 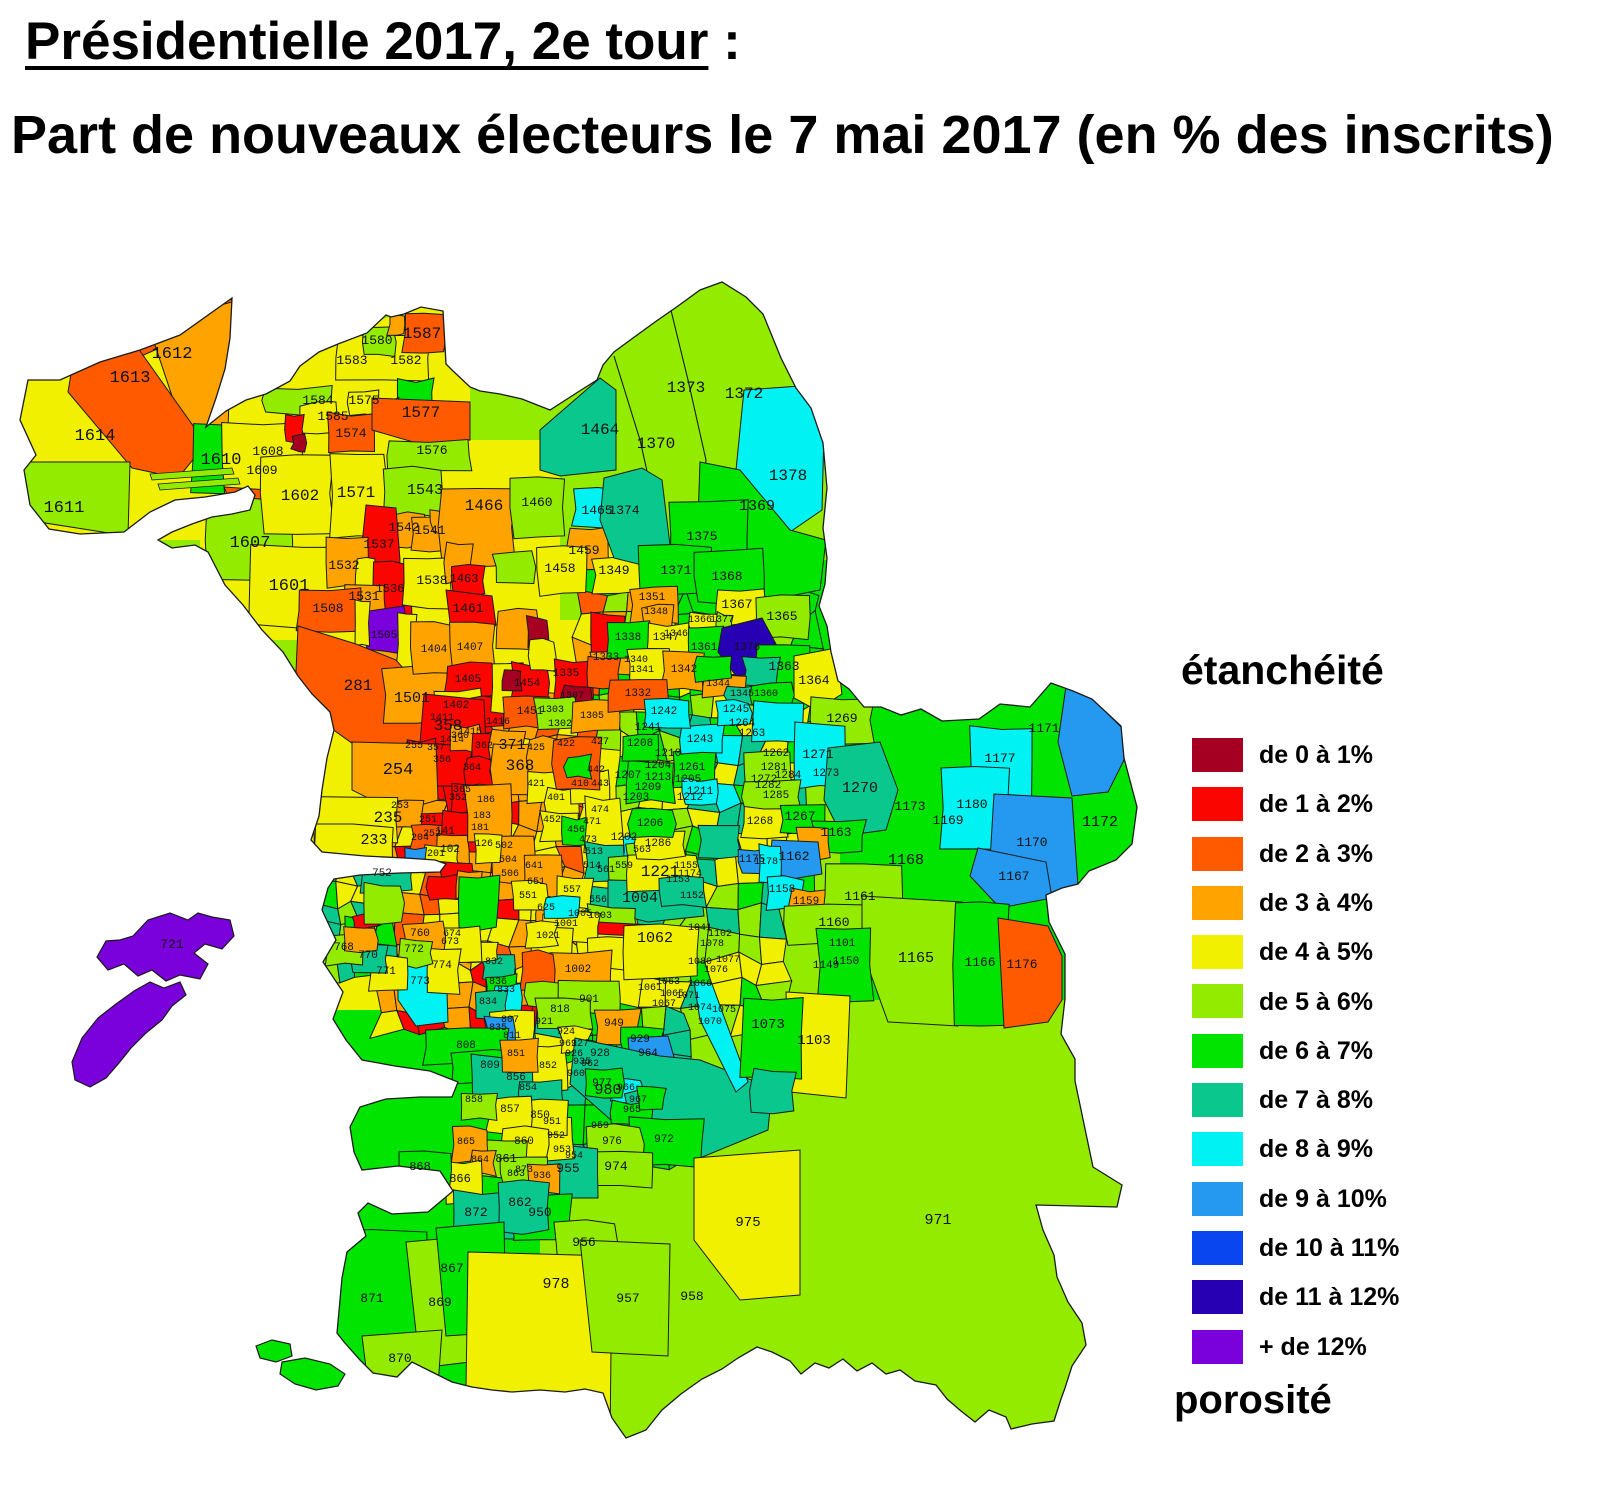 I want to click on svg-text: 760, so click(x=420, y=934).